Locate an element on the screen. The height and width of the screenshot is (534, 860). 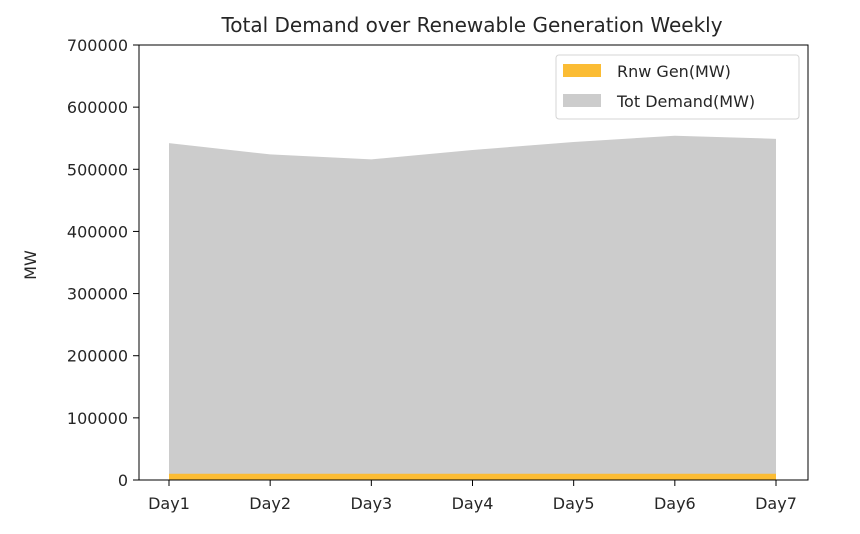
y-tick-label: 300000 is located at coordinates (97, 294).